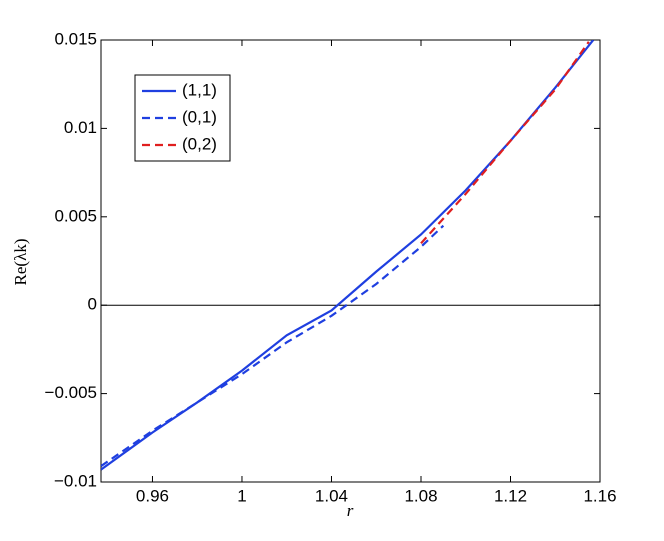 This screenshot has height=541, width=664. I want to click on x-tick-label: 1.04, so click(331, 495).